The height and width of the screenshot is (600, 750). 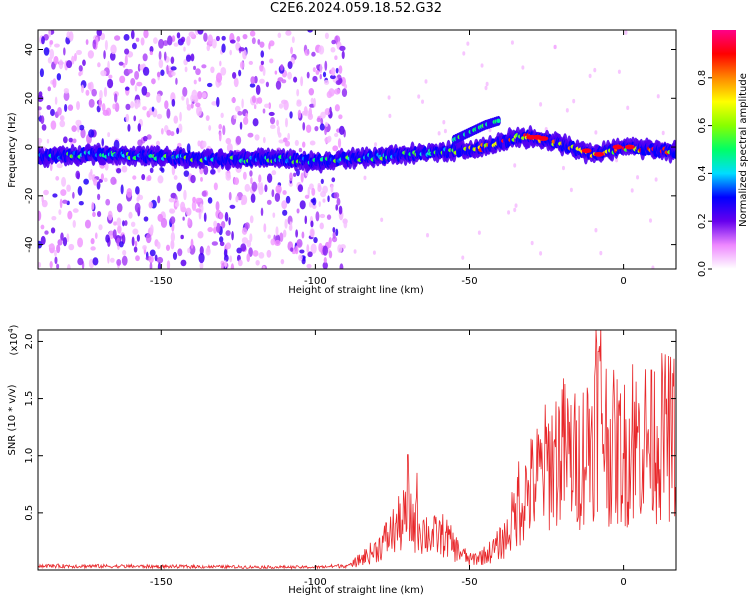 I want to click on colorbar-label: Normalized spectral amplitude, so click(x=743, y=150).